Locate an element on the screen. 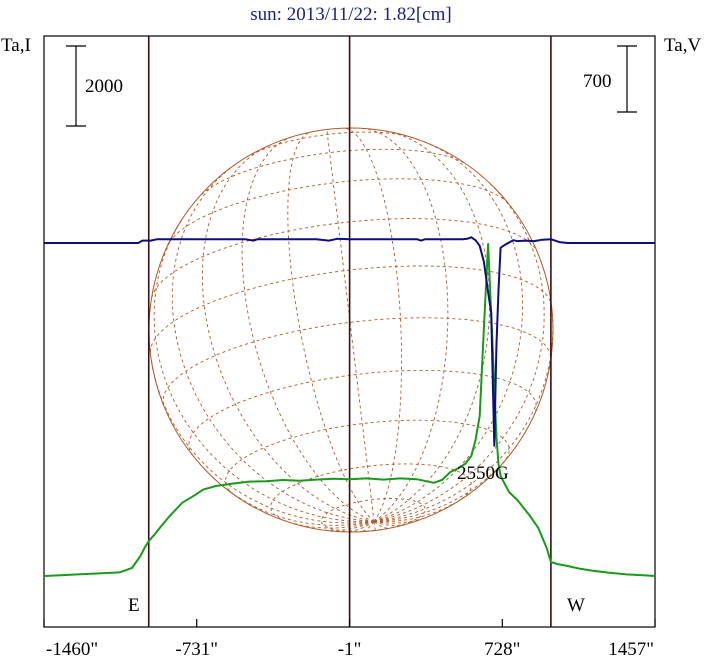 The height and width of the screenshot is (660, 706). chart-title: sun: 2013/11/22: 1.82[cm] is located at coordinates (350, 14).